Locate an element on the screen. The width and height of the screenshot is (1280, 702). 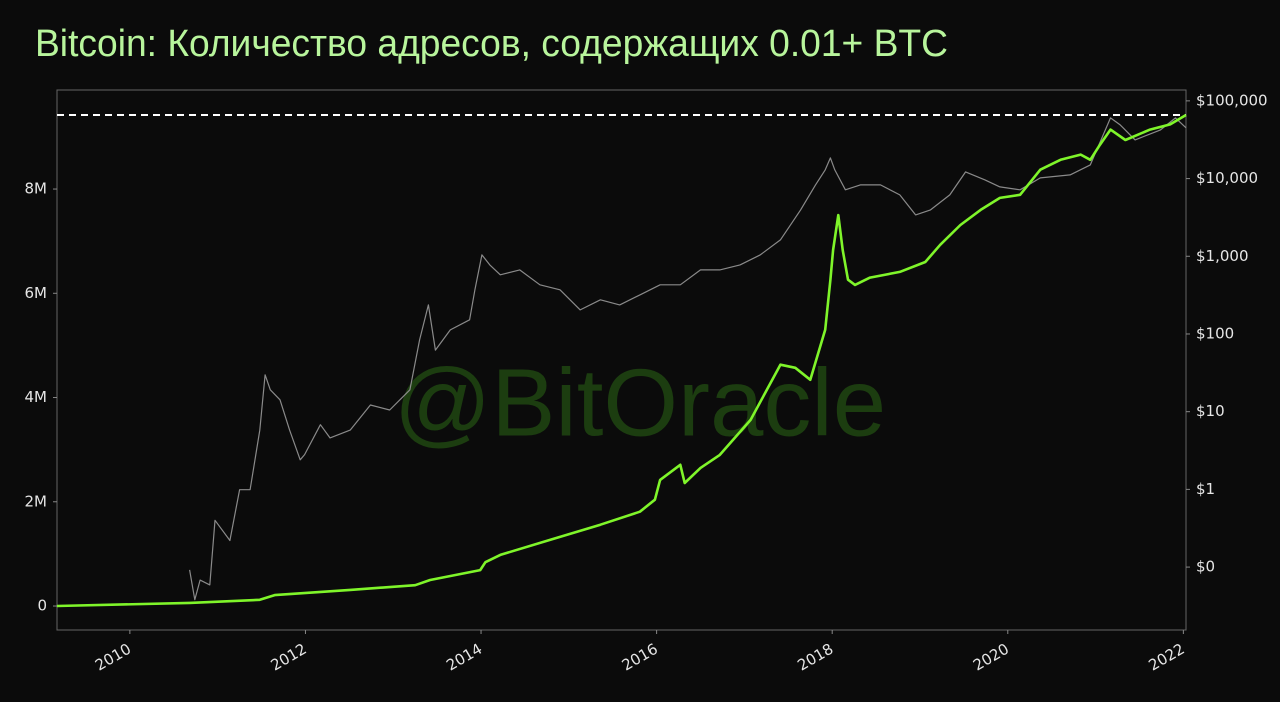
watermark: @BitOracle is located at coordinates (640, 402).